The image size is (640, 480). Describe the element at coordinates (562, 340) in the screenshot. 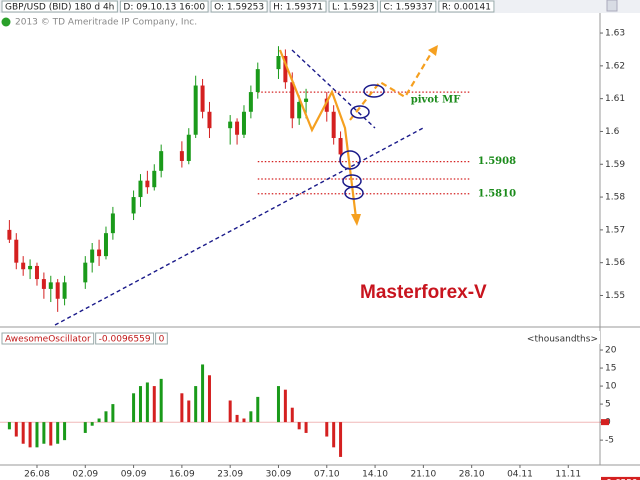

I see `osc-unit: <thousandths>` at that location.